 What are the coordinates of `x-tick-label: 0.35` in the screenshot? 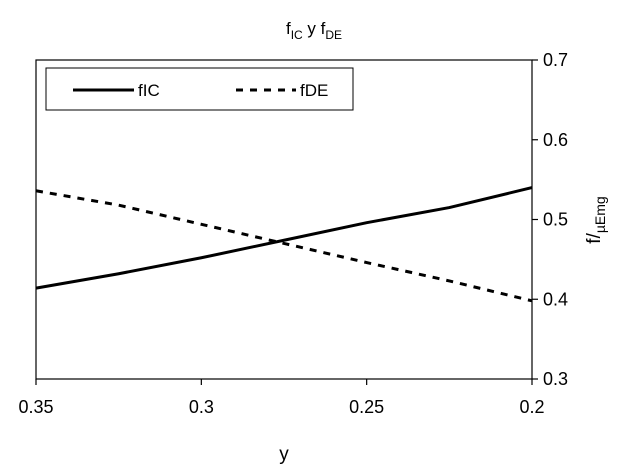 It's located at (35, 407).